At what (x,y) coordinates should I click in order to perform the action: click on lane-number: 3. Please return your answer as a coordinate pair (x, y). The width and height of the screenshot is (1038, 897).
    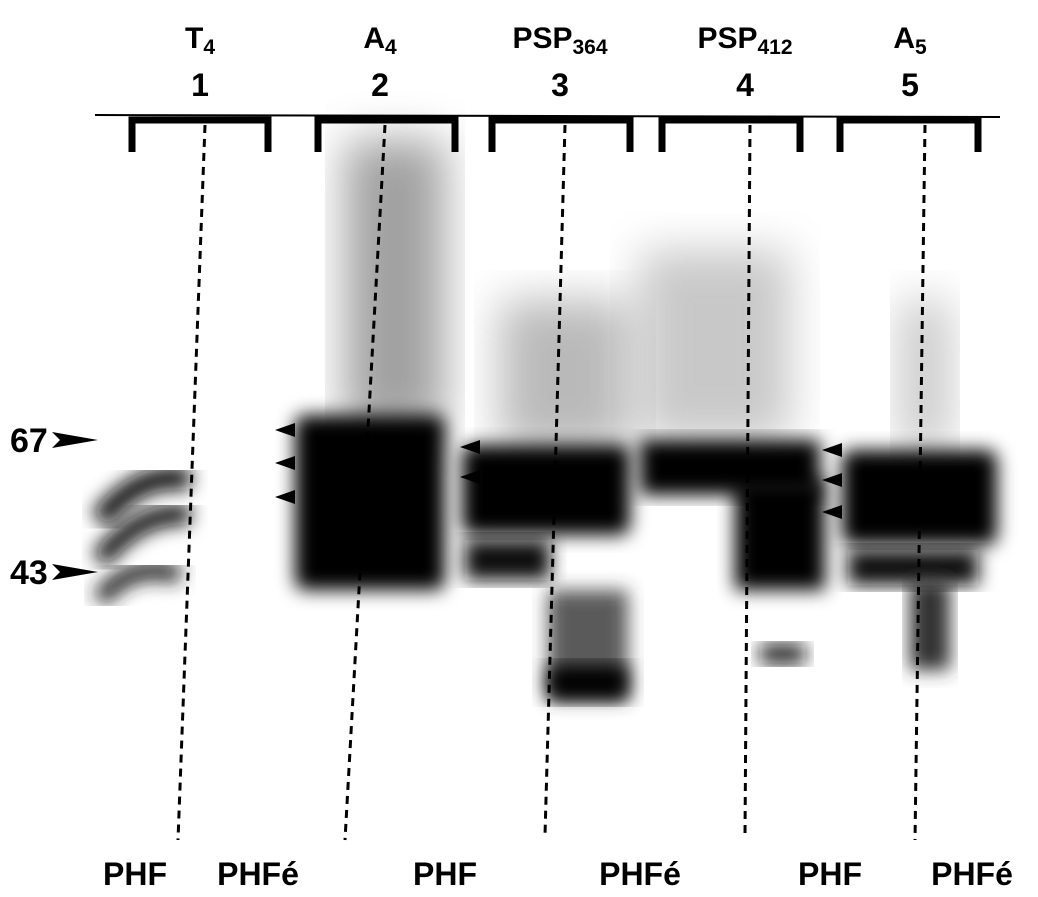
    Looking at the image, I should click on (560, 85).